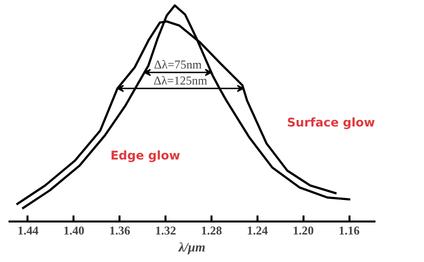 The width and height of the screenshot is (424, 262). What do you see at coordinates (178, 64) in the screenshot?
I see `annotation: Δλ=75nm` at bounding box center [178, 64].